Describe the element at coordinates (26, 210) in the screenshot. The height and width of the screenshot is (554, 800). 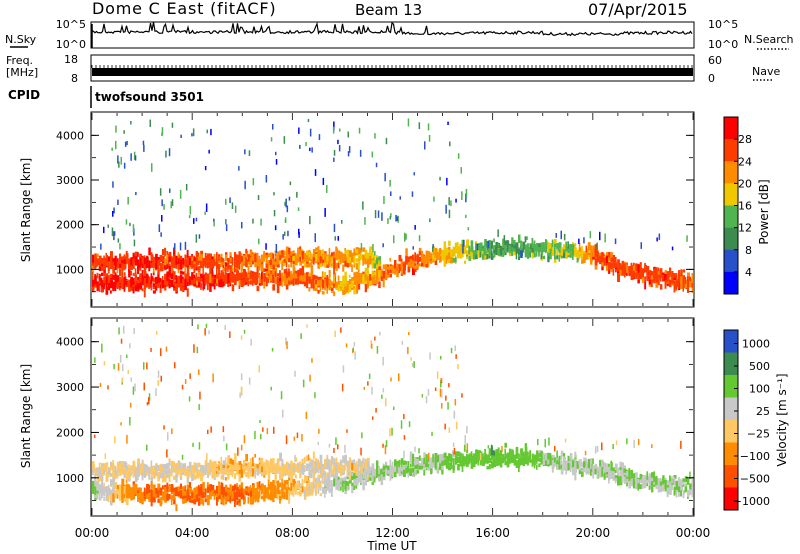
I see `power-ylabel: Slant Range [km]` at that location.